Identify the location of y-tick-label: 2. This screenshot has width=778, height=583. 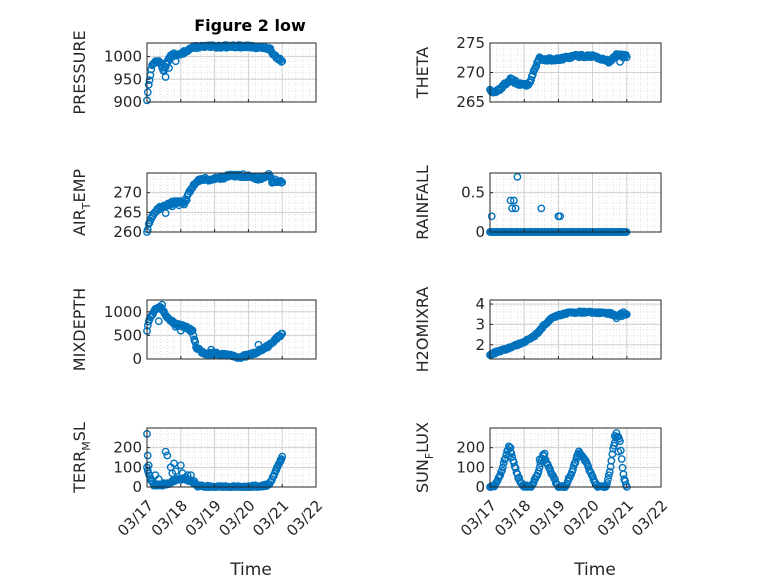
(480, 345).